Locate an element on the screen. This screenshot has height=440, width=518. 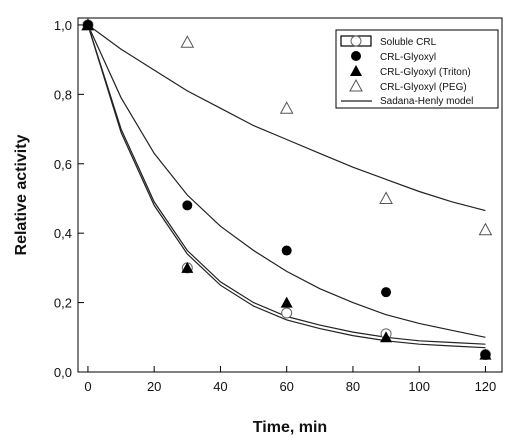
point-soluble-crl is located at coordinates (287, 313).